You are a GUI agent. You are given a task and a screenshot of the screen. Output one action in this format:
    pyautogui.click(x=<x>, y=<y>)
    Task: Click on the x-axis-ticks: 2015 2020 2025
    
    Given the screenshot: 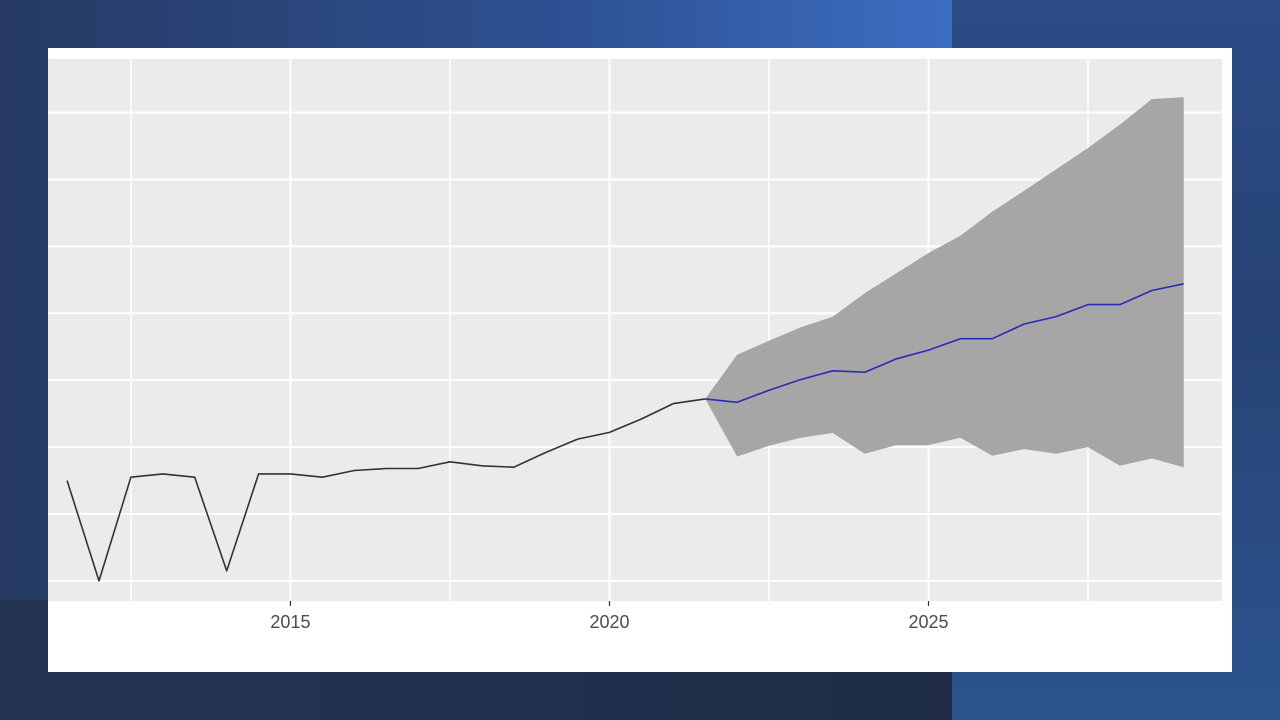 What is the action you would take?
    pyautogui.click(x=609, y=616)
    